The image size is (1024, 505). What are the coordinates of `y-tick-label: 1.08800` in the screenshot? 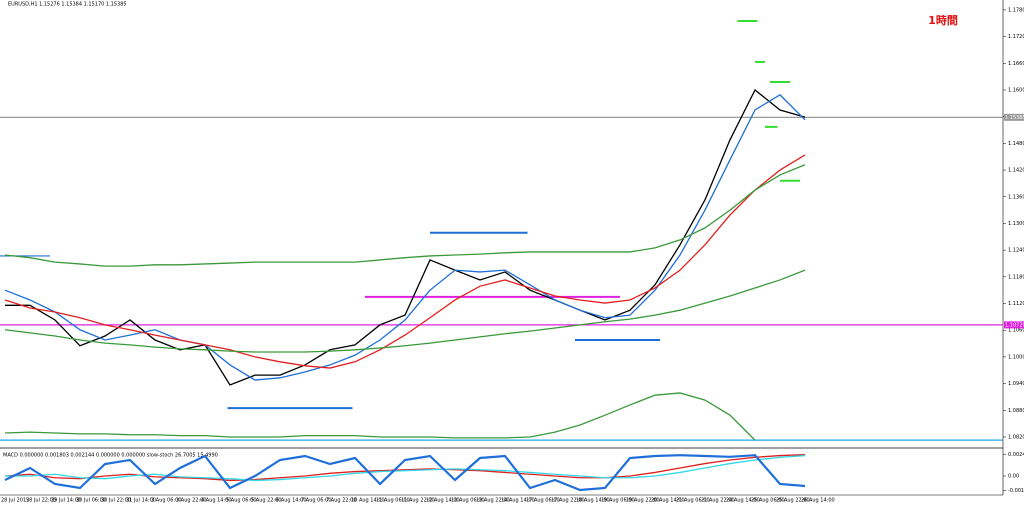 It's located at (1016, 411).